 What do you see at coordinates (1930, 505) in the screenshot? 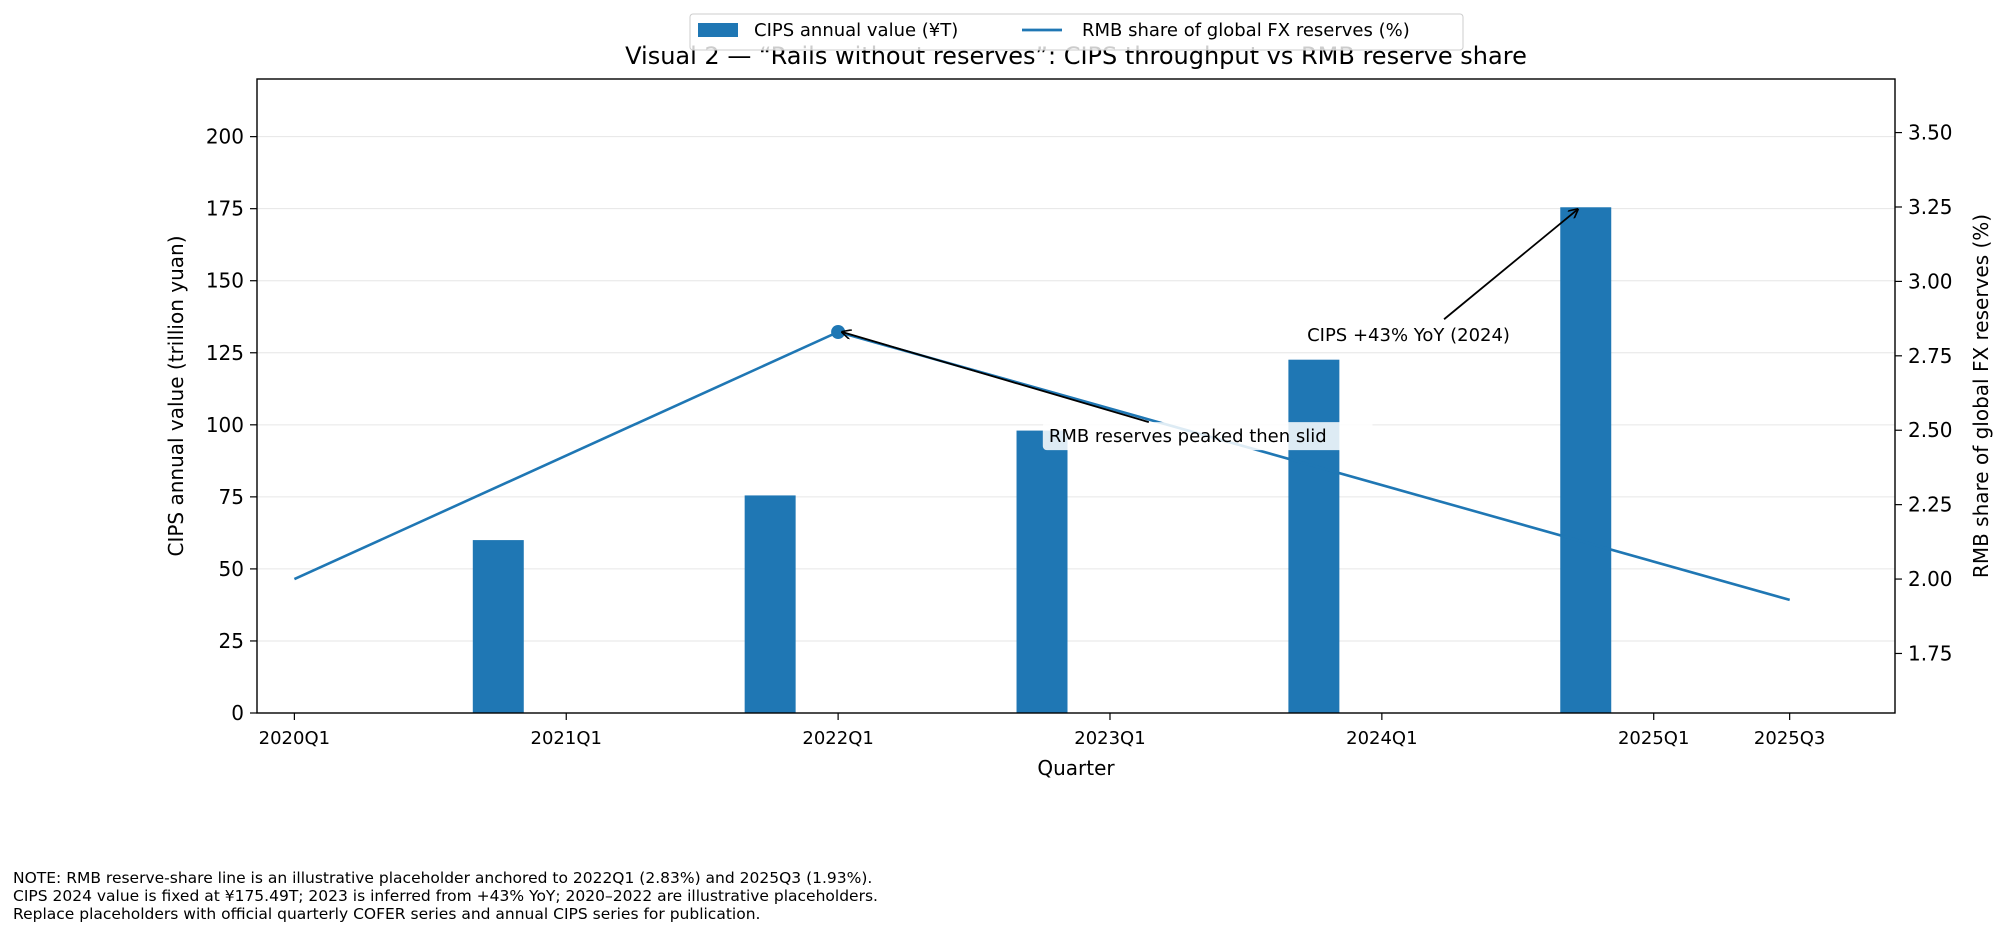
I see `y-right-tick-label: 2.25` at bounding box center [1930, 505].